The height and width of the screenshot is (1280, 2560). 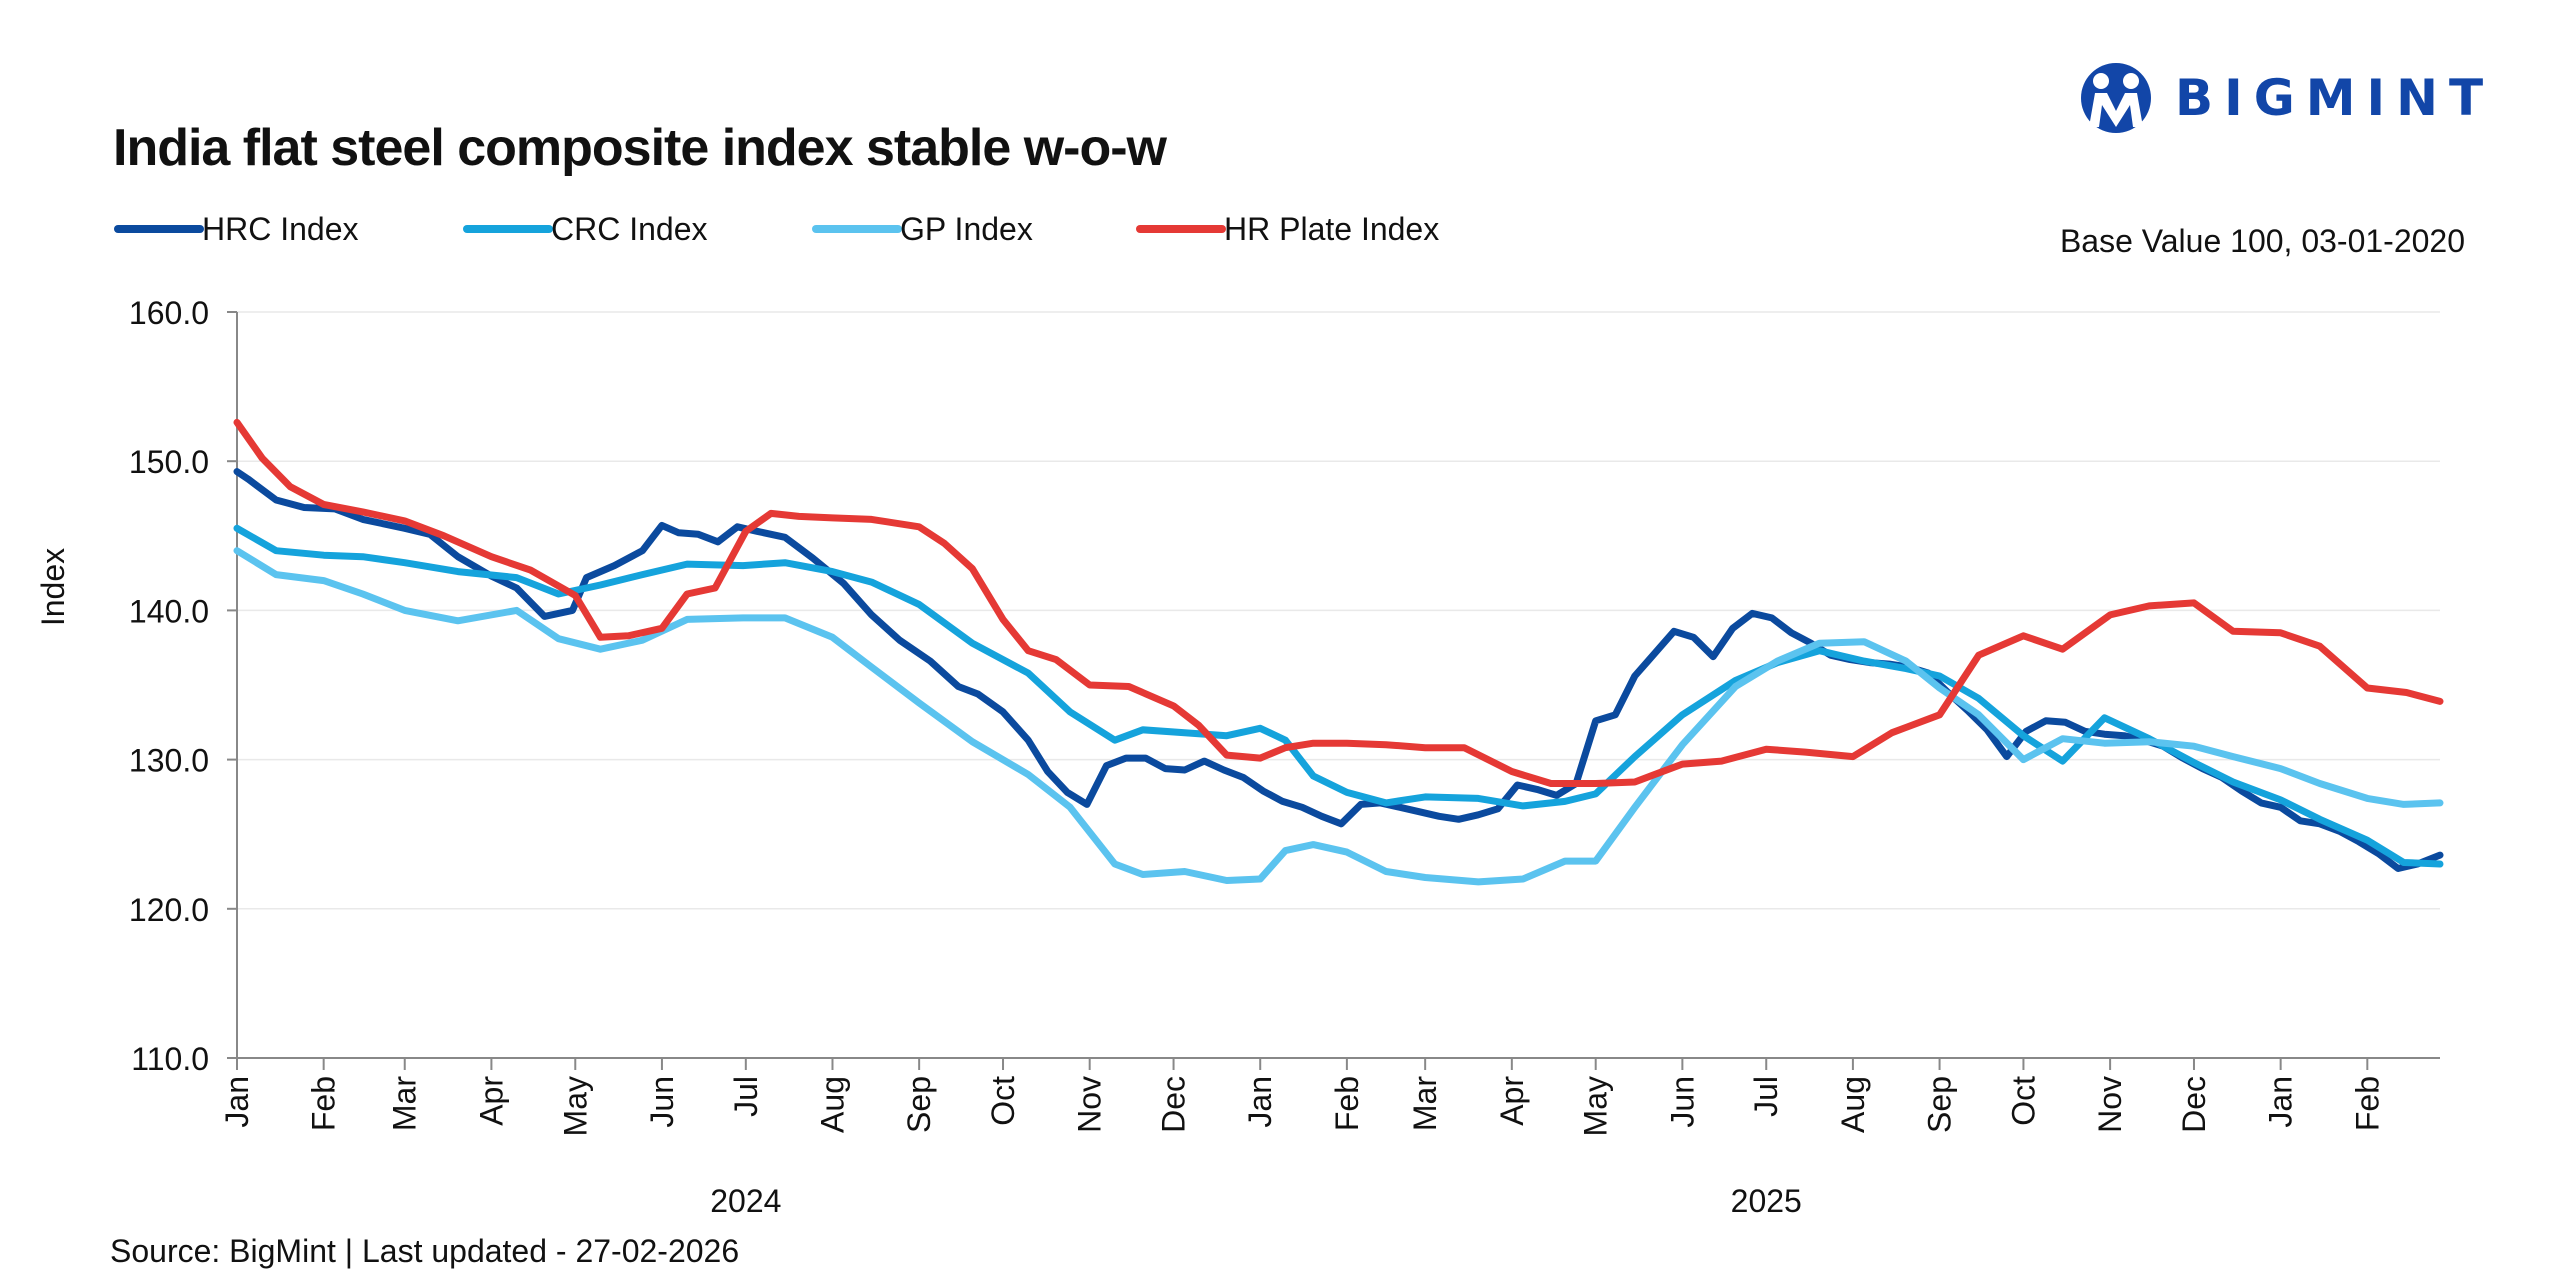 I want to click on base-value-note: Base Value 100, 03-01-2020, so click(x=2262, y=241).